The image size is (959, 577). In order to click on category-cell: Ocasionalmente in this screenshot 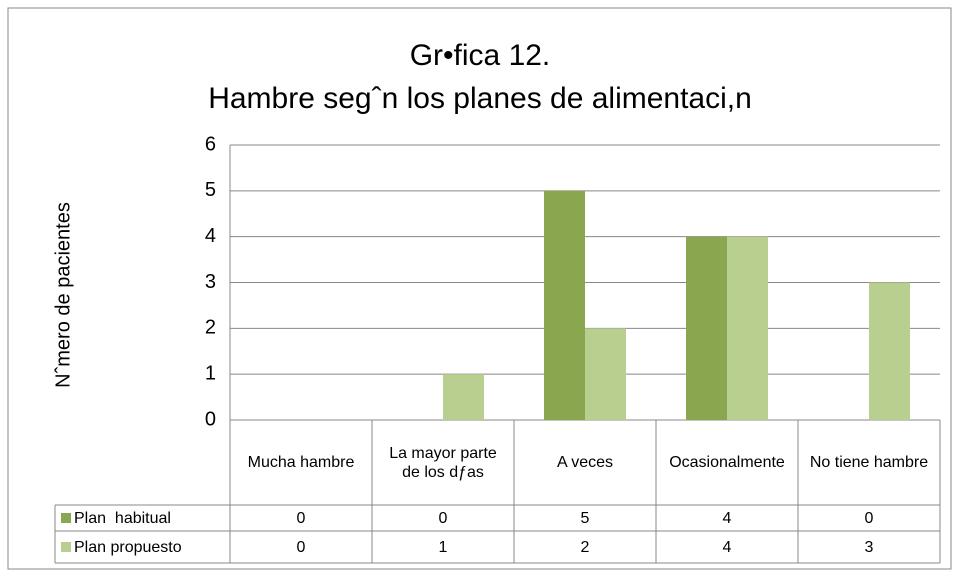, I will do `click(727, 462)`.